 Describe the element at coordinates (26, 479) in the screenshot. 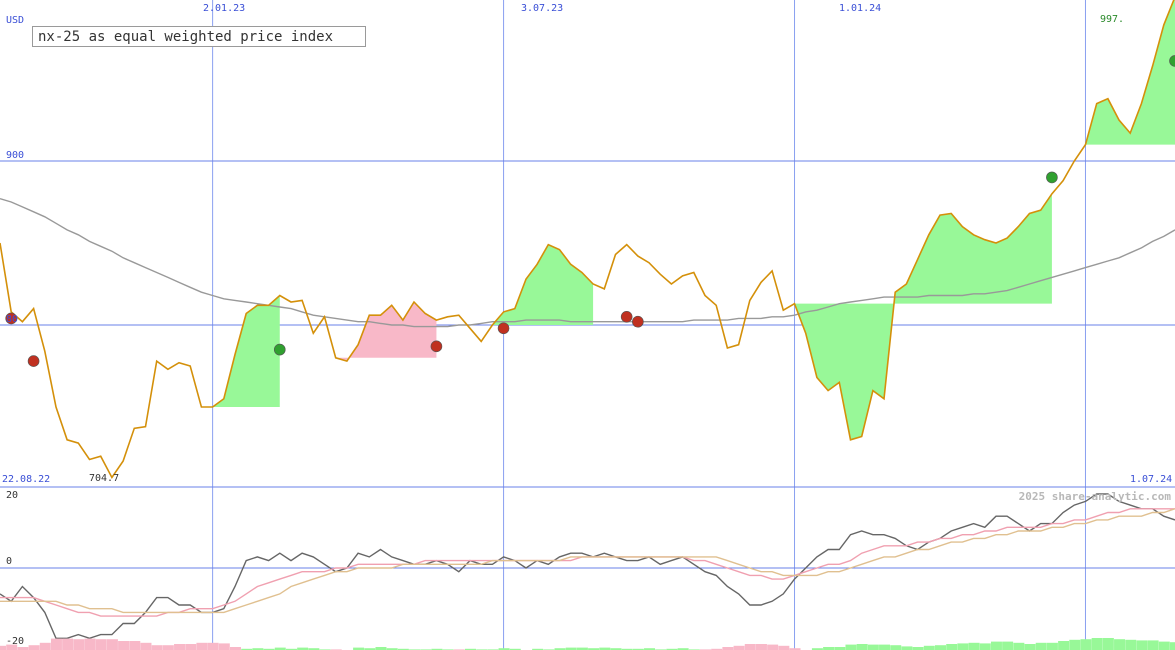

I see `x-tick-label-0: 22.08.22` at that location.